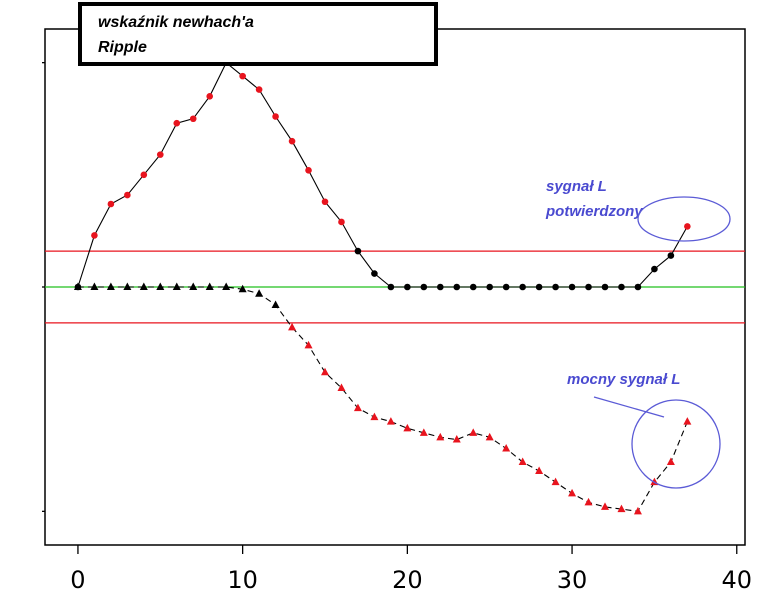  I want to click on annotation-pointer, so click(629, 407).